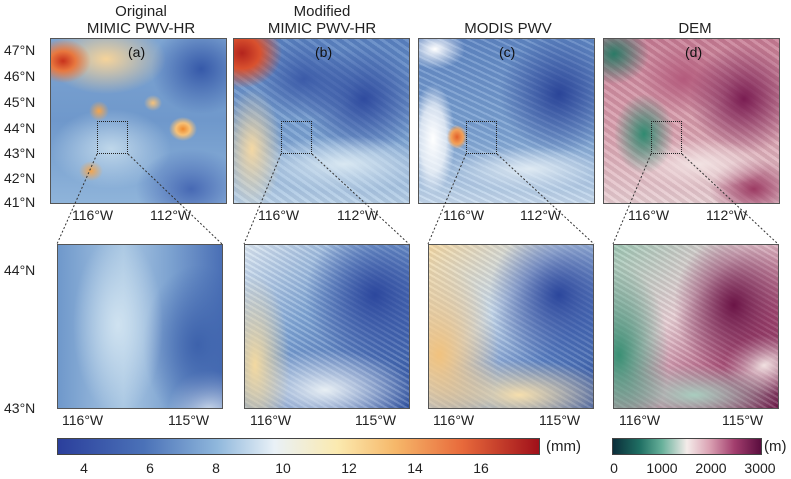 Image resolution: width=791 pixels, height=479 pixels. What do you see at coordinates (691, 121) in the screenshot?
I see `panel-d-map` at bounding box center [691, 121].